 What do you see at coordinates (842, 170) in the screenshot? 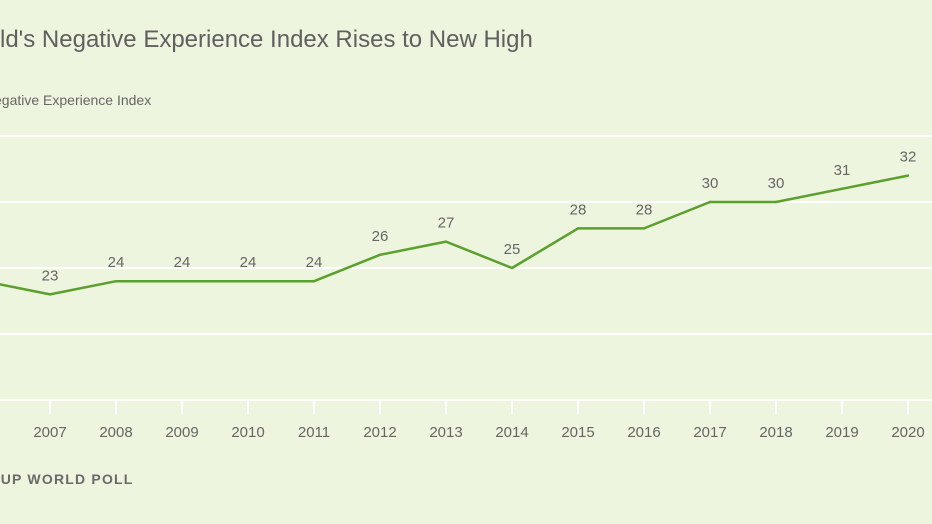
I see `data-label: 31` at bounding box center [842, 170].